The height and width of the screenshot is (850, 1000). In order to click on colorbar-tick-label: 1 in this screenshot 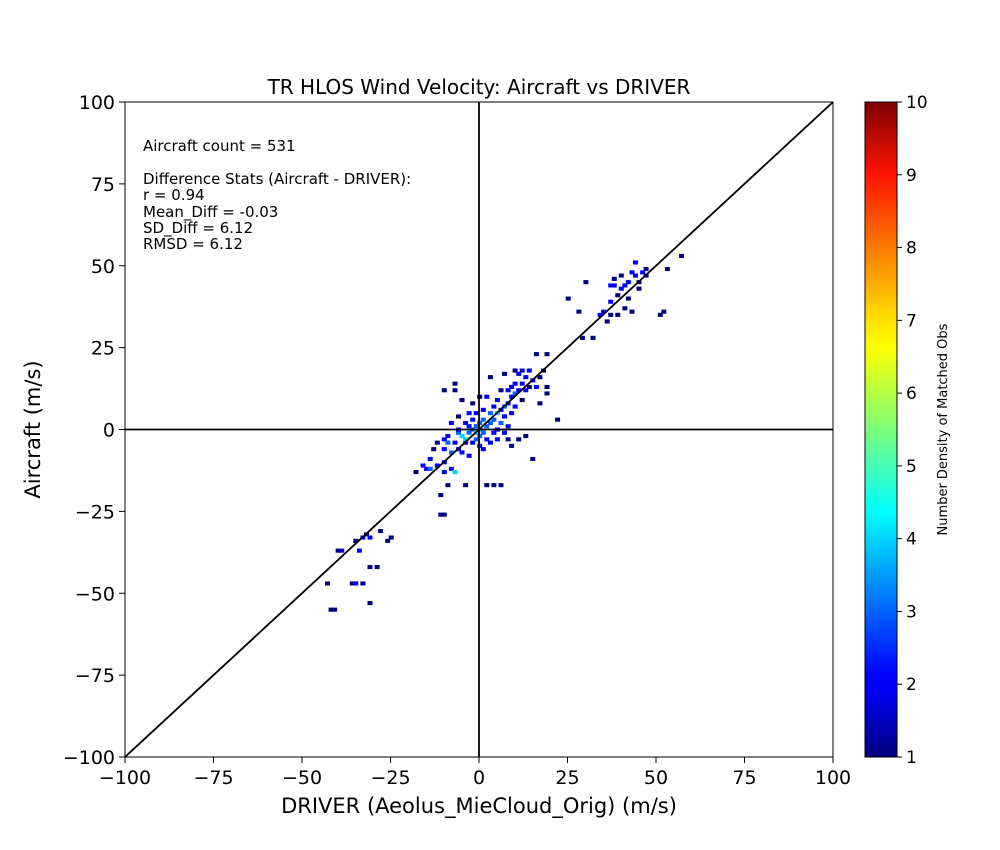, I will do `click(911, 758)`.